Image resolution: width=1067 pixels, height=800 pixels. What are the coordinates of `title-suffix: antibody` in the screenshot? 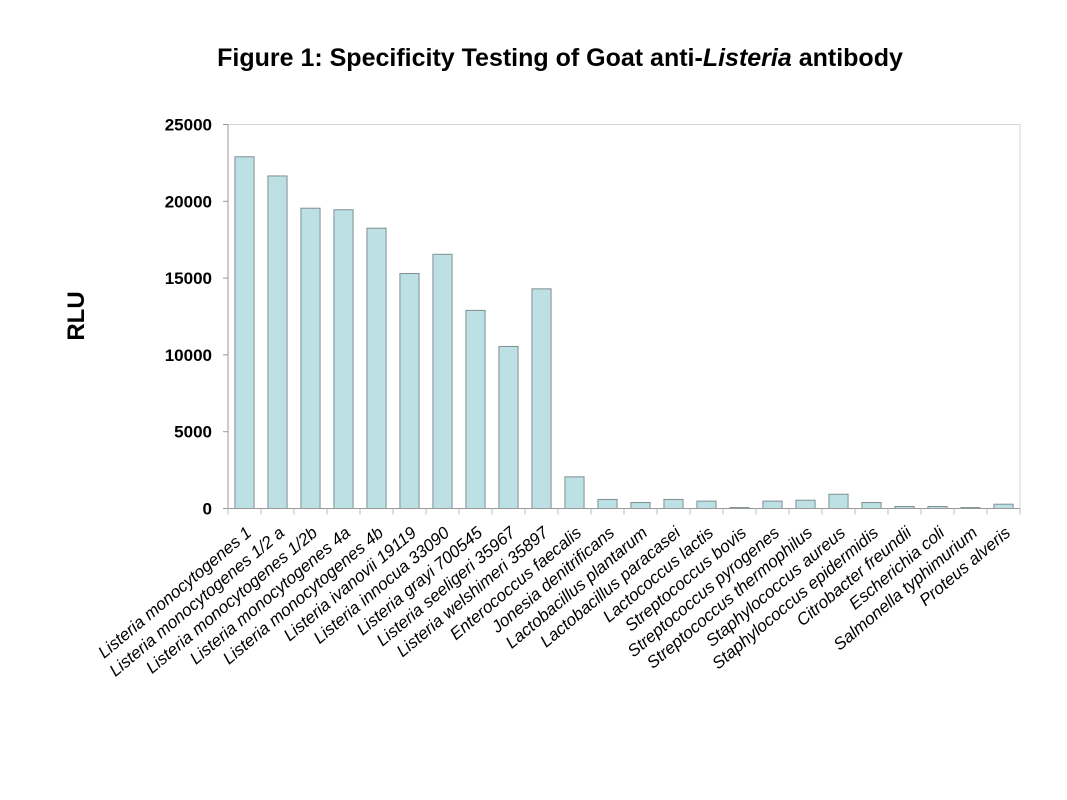 It's located at (847, 58).